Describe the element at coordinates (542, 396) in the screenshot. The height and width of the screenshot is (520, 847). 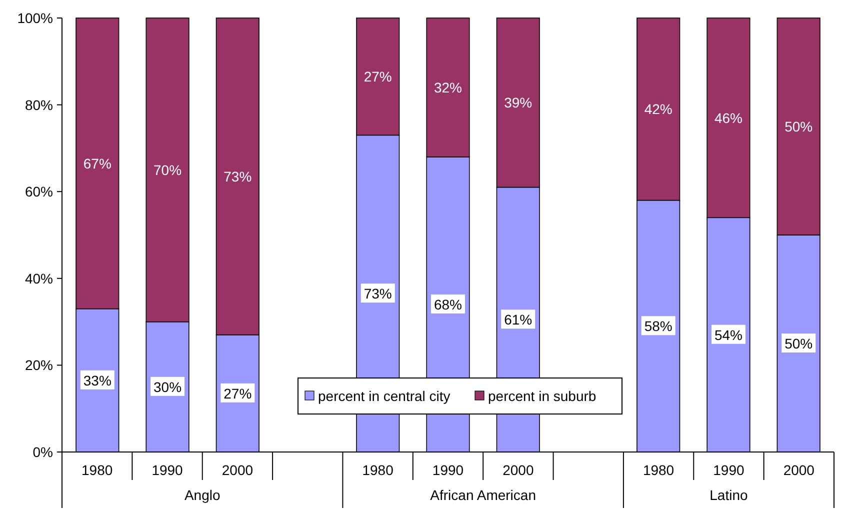
I see `legend-label: percent in suburb` at that location.